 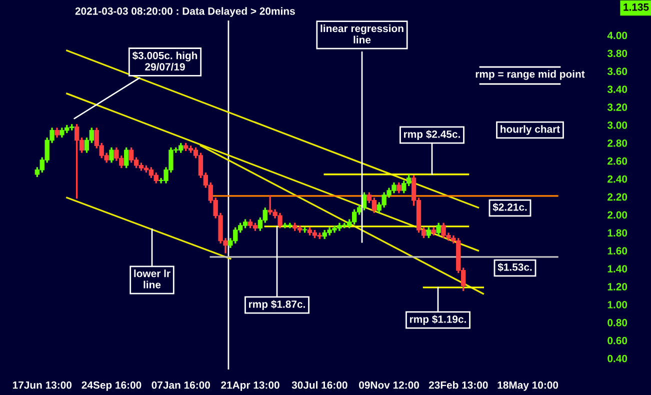 I want to click on annotation: rmp $1.87c., so click(x=277, y=305).